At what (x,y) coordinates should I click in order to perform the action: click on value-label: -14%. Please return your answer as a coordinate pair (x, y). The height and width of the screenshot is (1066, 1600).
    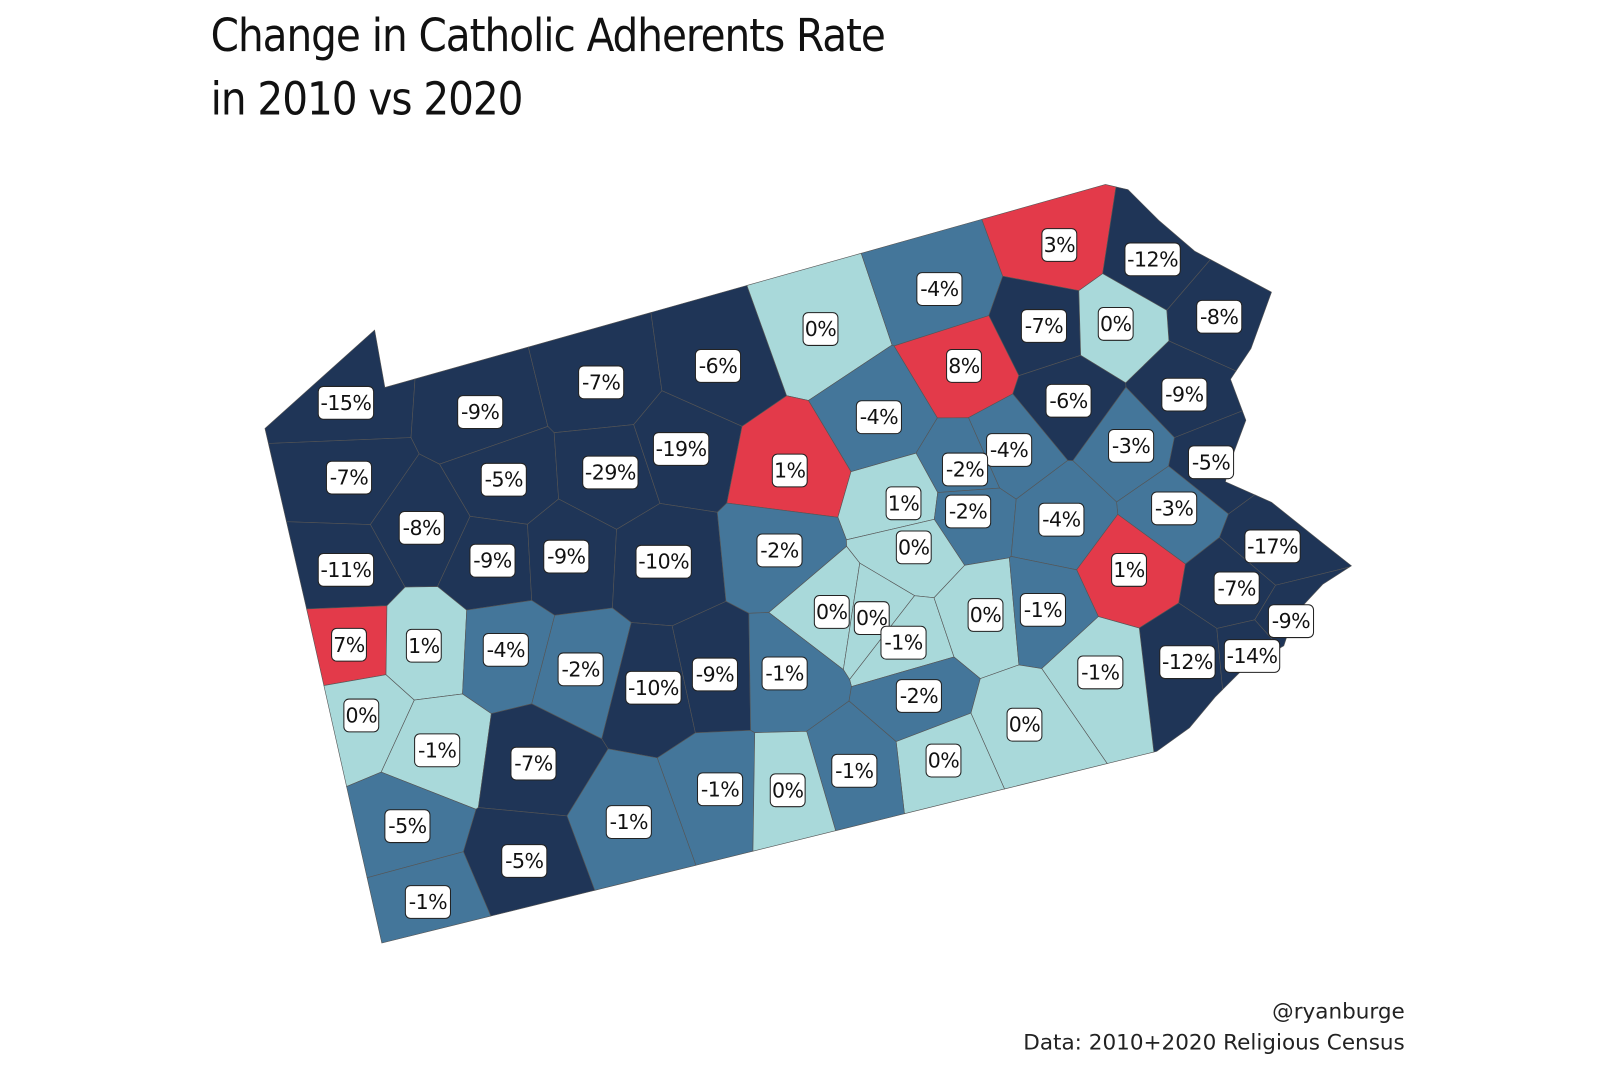
    Looking at the image, I should click on (1252, 656).